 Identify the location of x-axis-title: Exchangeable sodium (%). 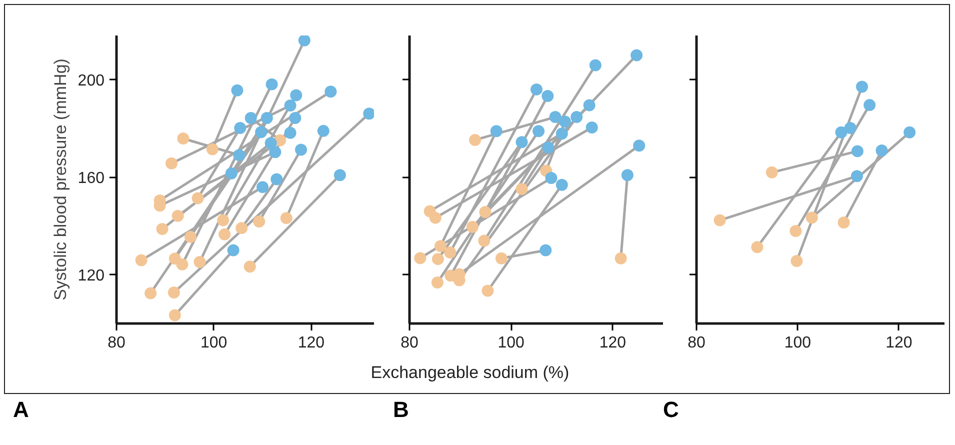
(470, 373).